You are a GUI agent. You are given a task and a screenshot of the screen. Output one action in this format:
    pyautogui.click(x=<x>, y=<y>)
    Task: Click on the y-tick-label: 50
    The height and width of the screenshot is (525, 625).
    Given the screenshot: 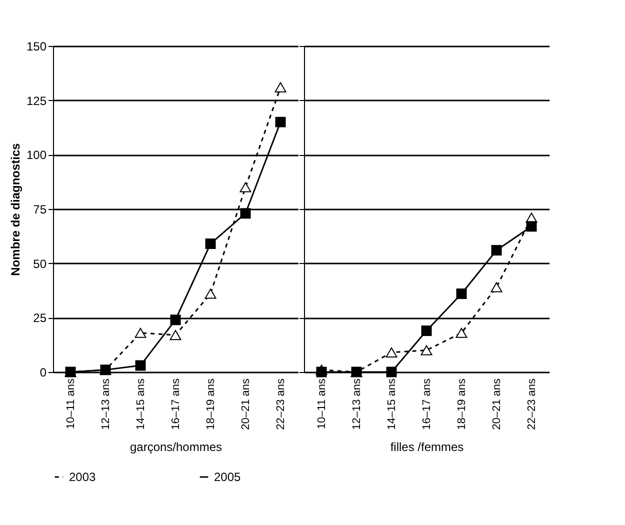 What is the action you would take?
    pyautogui.click(x=40, y=263)
    